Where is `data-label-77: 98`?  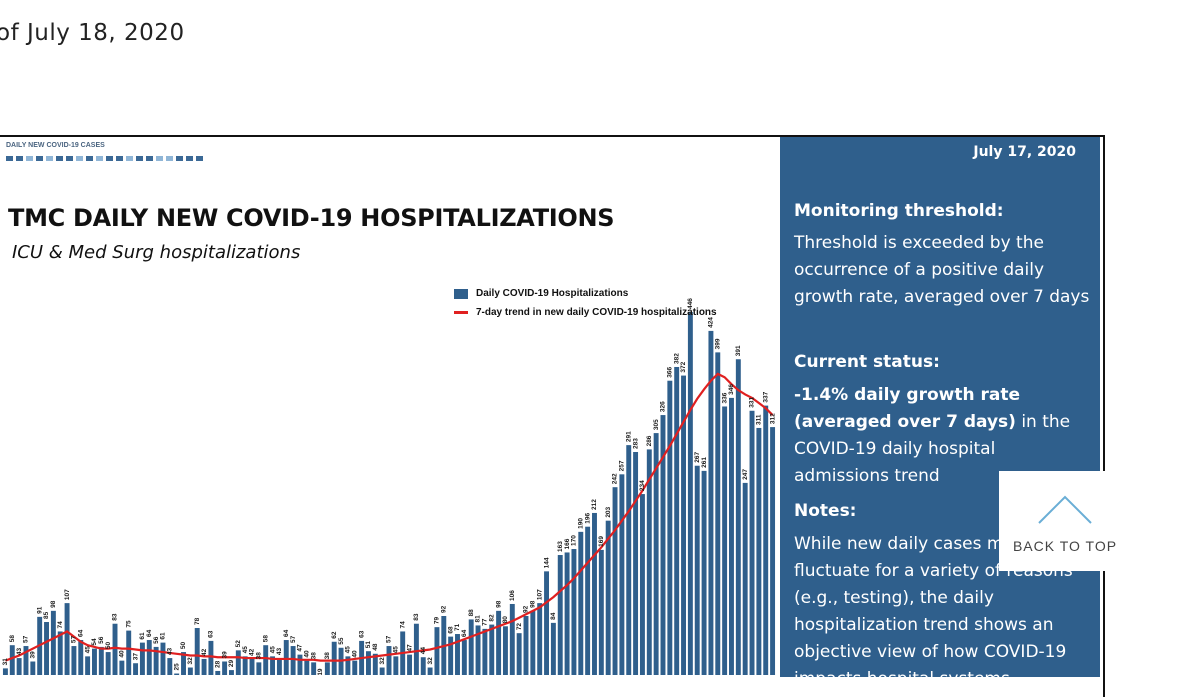 data-label-77: 98 is located at coordinates (533, 604).